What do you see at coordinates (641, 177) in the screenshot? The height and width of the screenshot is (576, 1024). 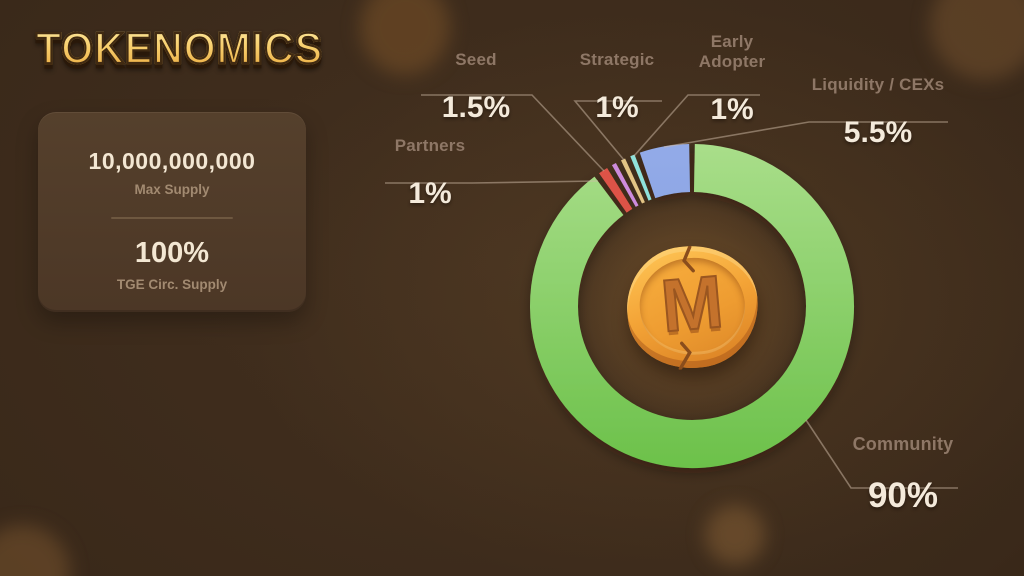 I see `donut-slice-early-adopter` at bounding box center [641, 177].